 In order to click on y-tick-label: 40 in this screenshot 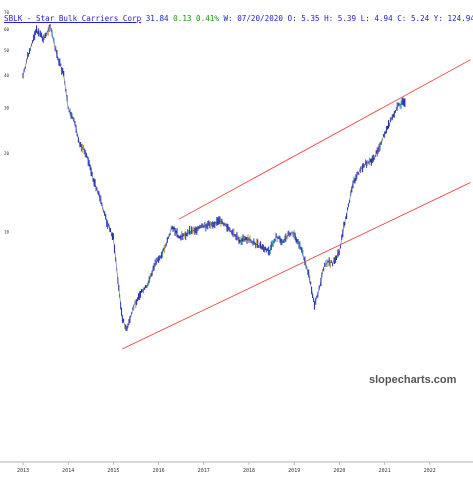, I will do `click(7, 75)`.